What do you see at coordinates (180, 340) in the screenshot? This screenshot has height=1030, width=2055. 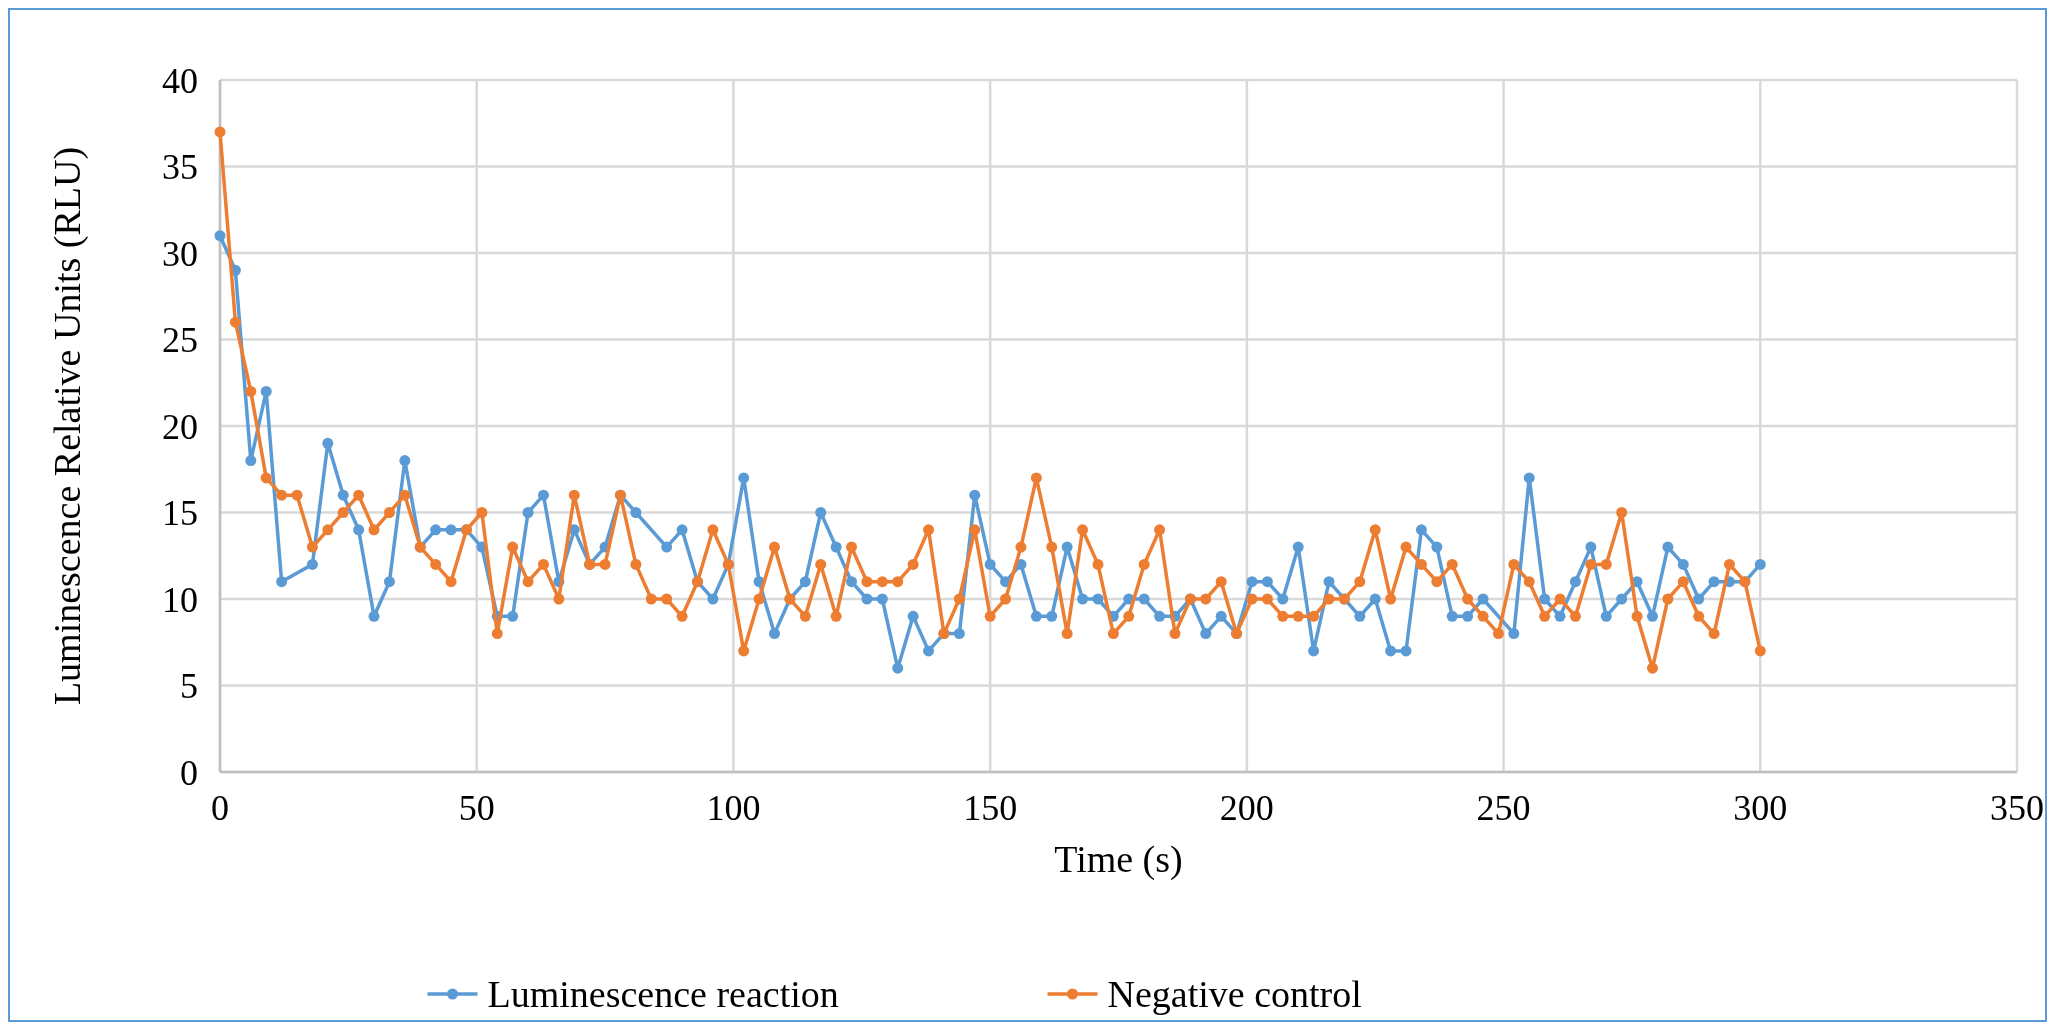 I see `y-tick-label: 25` at bounding box center [180, 340].